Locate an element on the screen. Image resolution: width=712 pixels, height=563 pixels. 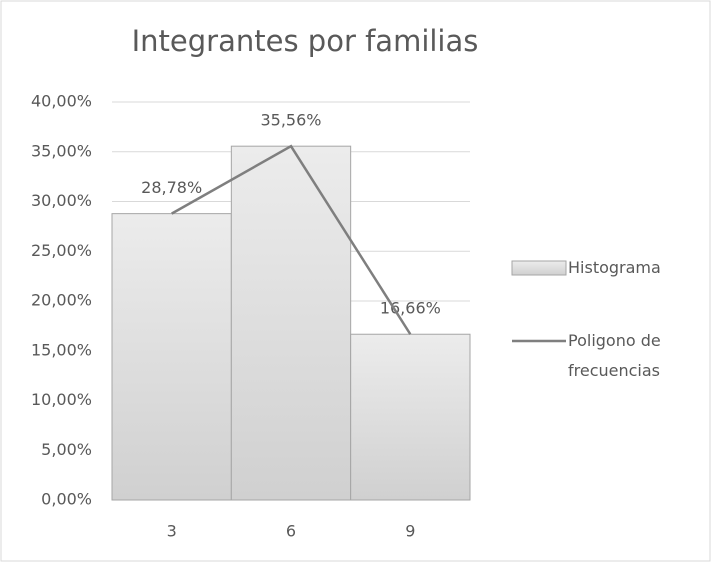
y-tick-label: 15,00% is located at coordinates (61, 349).